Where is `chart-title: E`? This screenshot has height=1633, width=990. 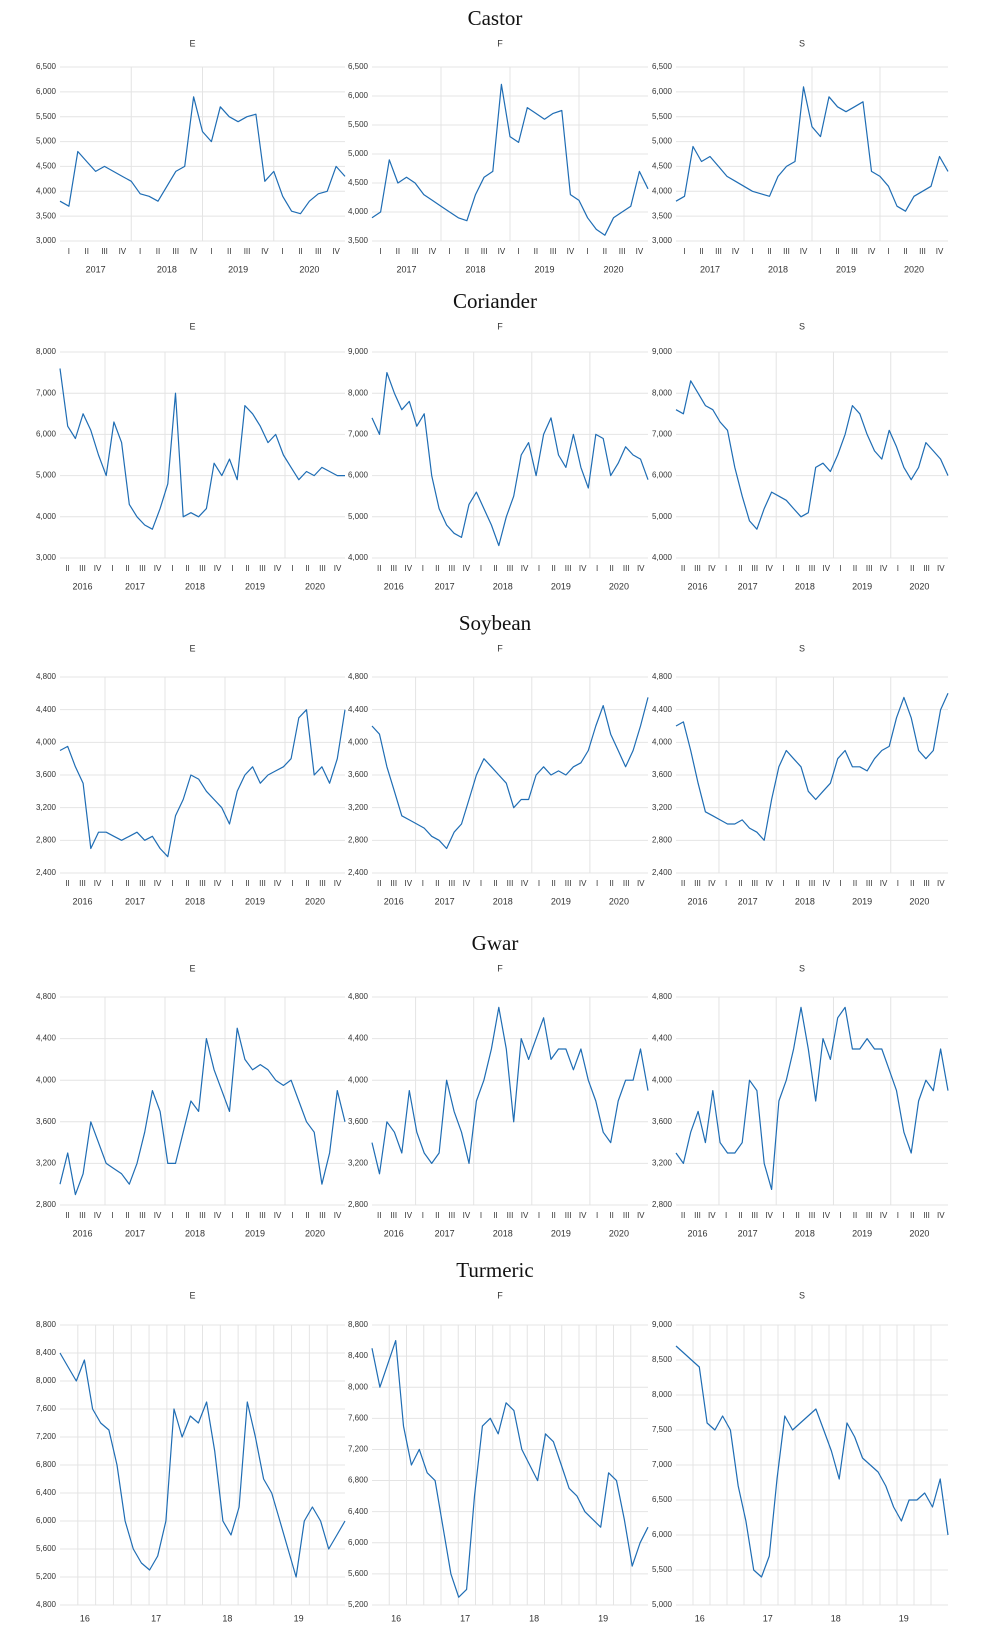 chart-title: E is located at coordinates (192, 648).